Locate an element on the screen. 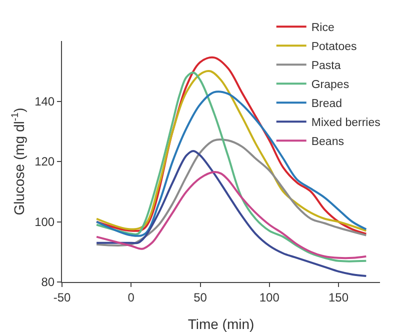 Image resolution: width=400 pixels, height=332 pixels. x-tick-label: 0 is located at coordinates (131, 297).